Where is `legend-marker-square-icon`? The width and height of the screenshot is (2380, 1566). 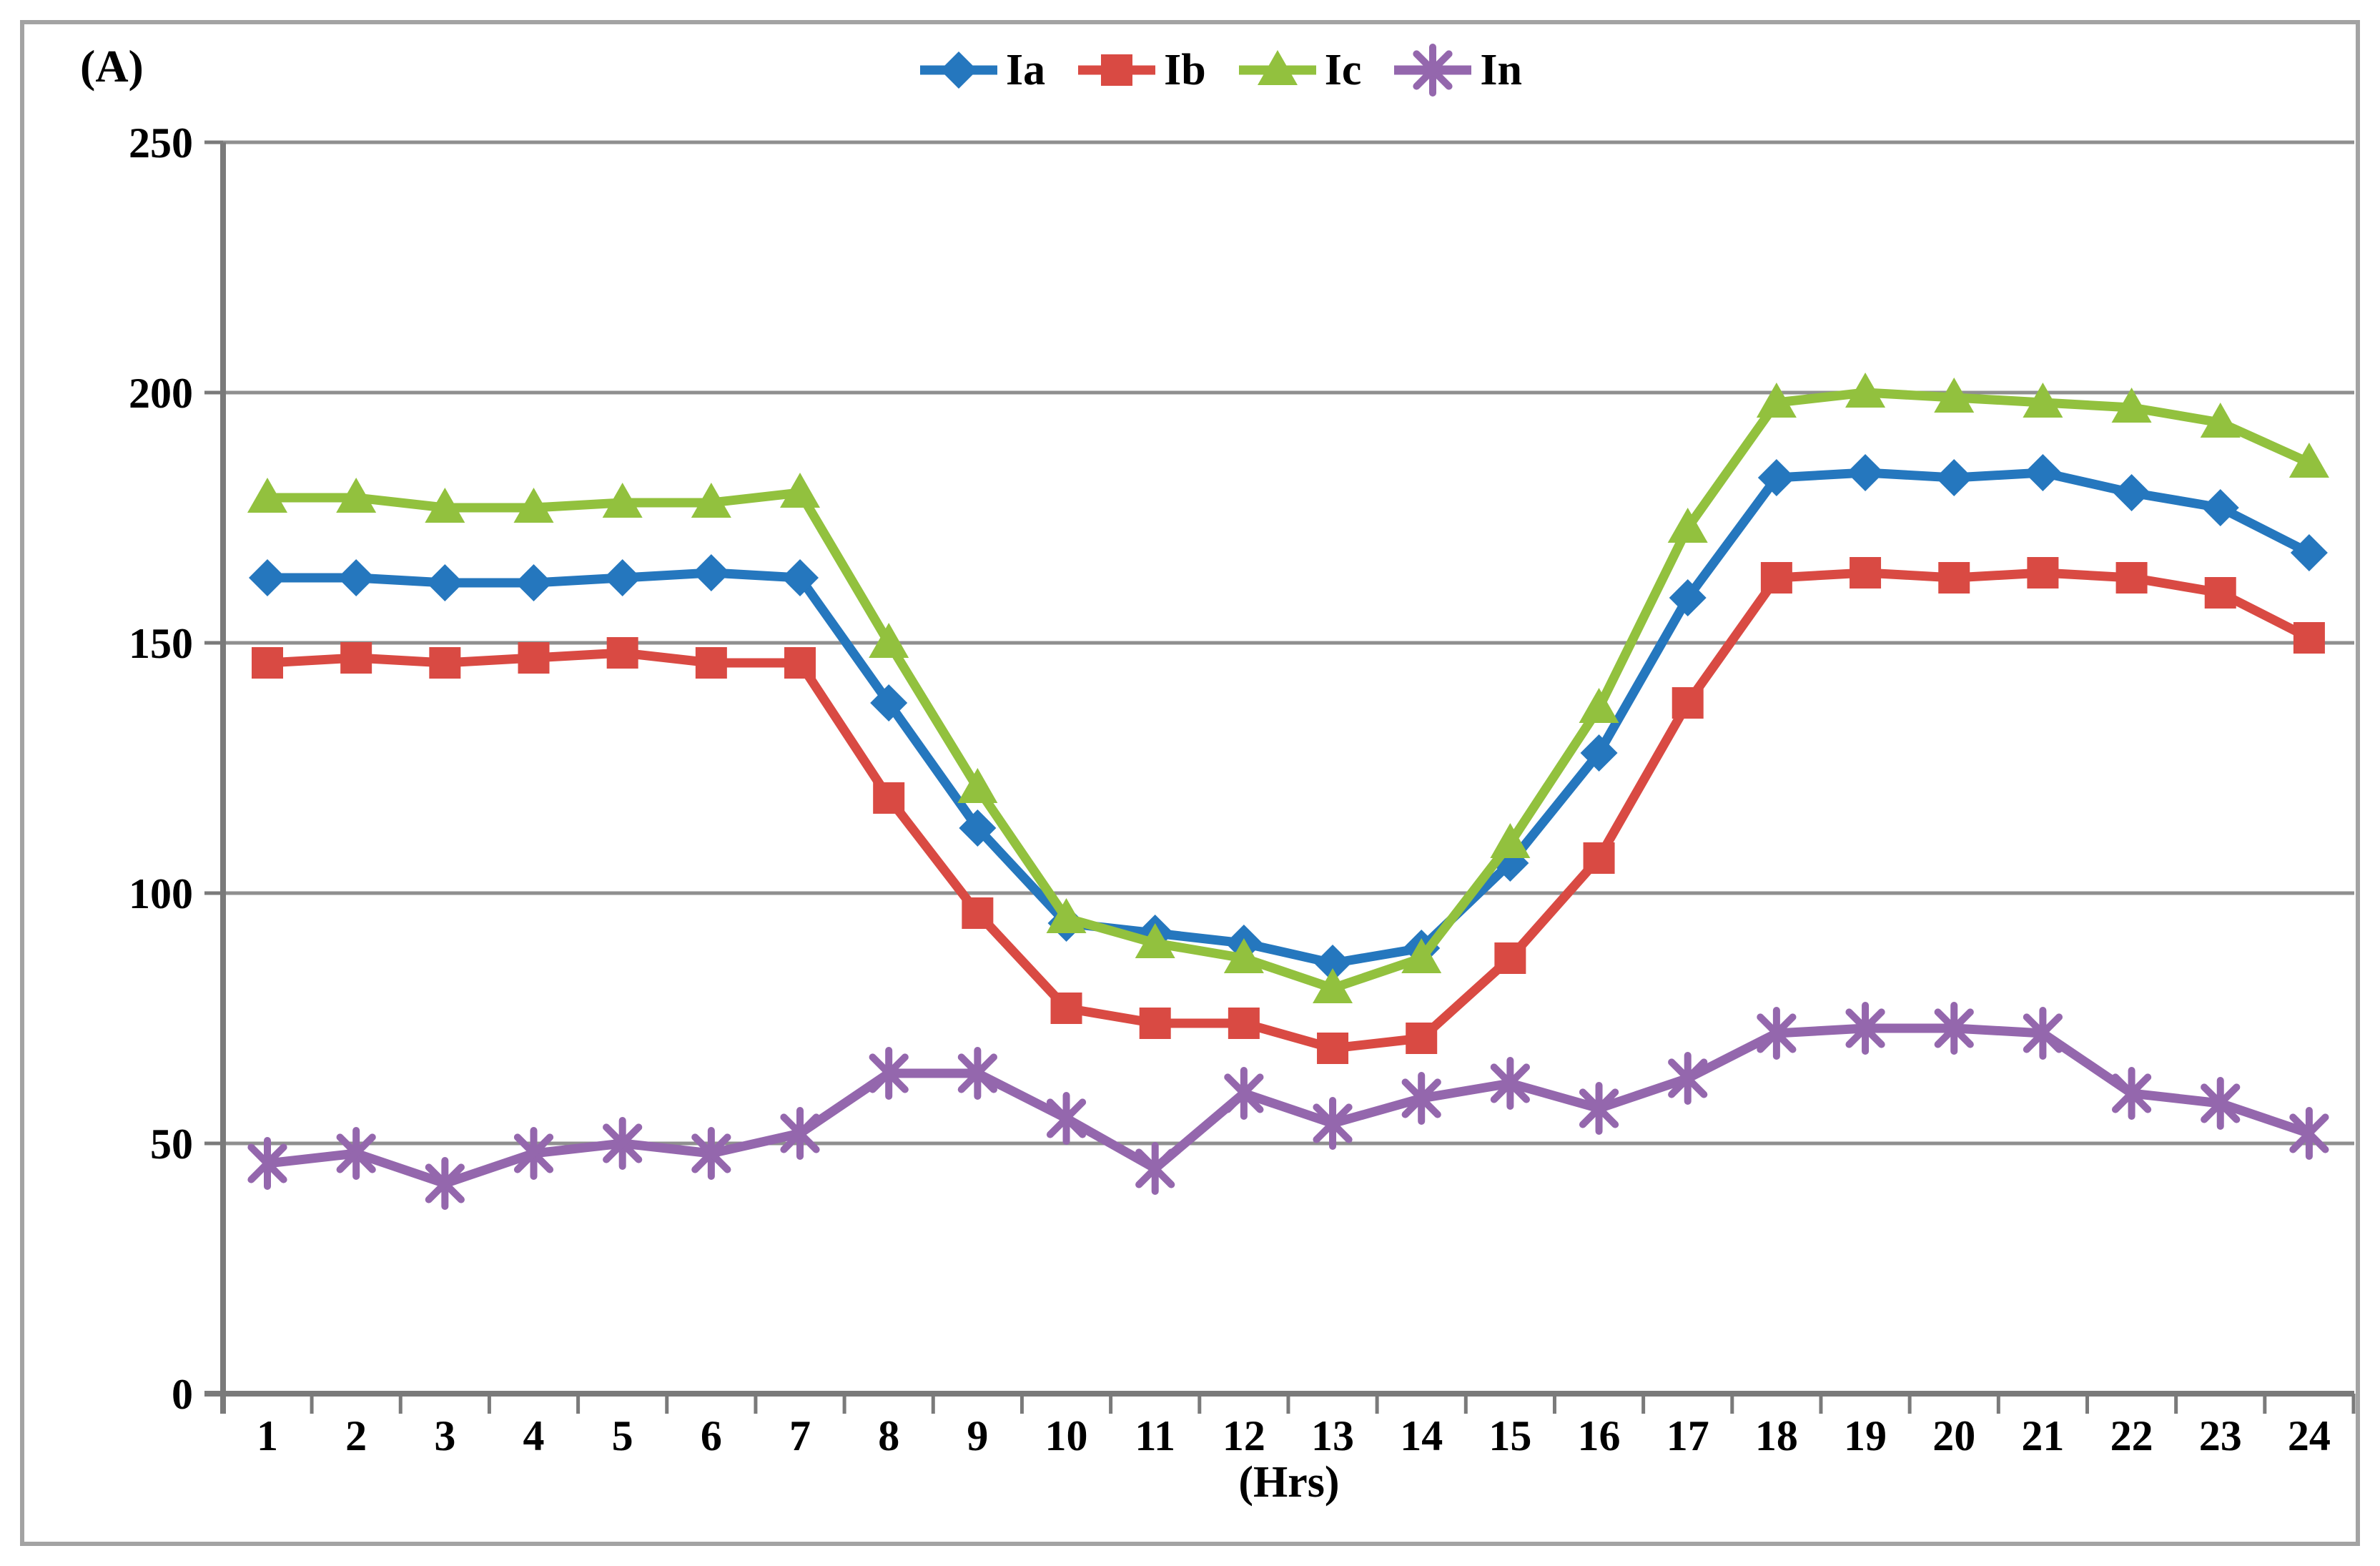
legend-marker-square-icon is located at coordinates (1117, 70).